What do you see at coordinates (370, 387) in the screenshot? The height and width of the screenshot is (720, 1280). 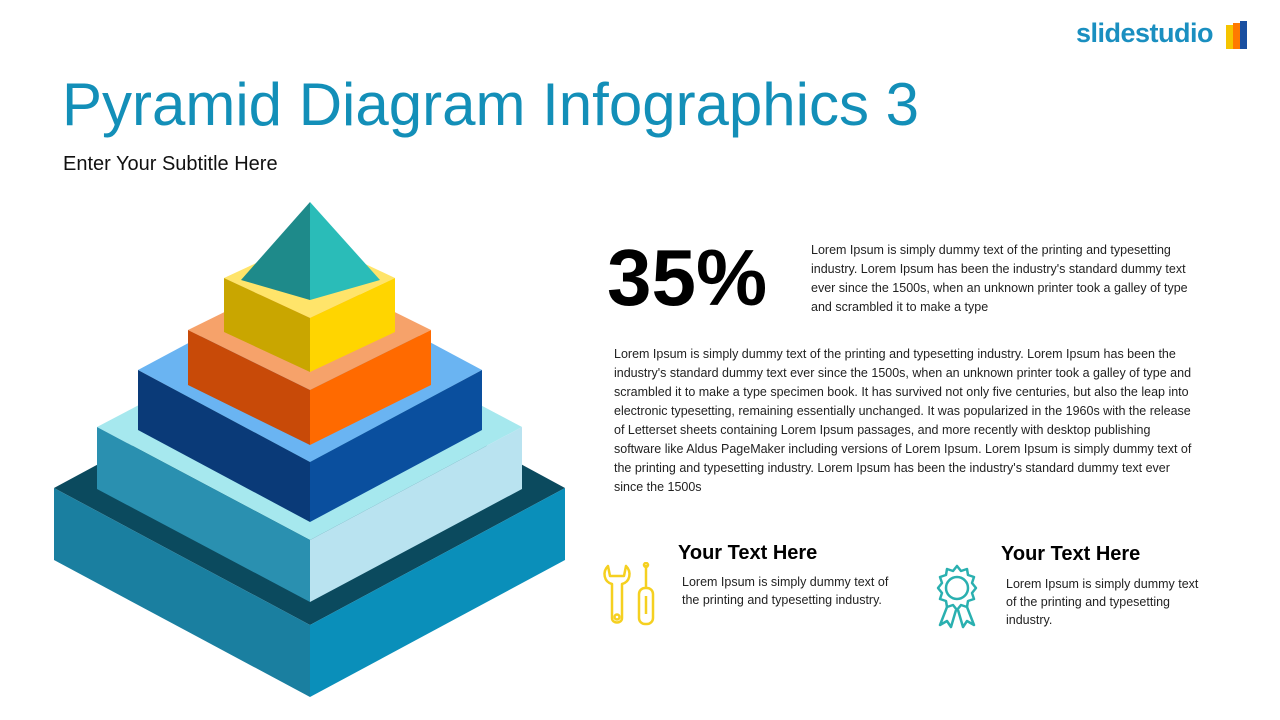 I see `pyramid-level4-right` at bounding box center [370, 387].